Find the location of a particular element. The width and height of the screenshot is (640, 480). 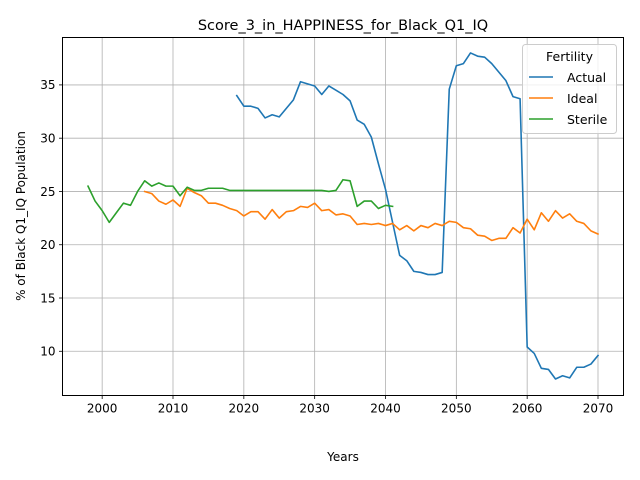

y-tick-label: 30 is located at coordinates (47, 138).